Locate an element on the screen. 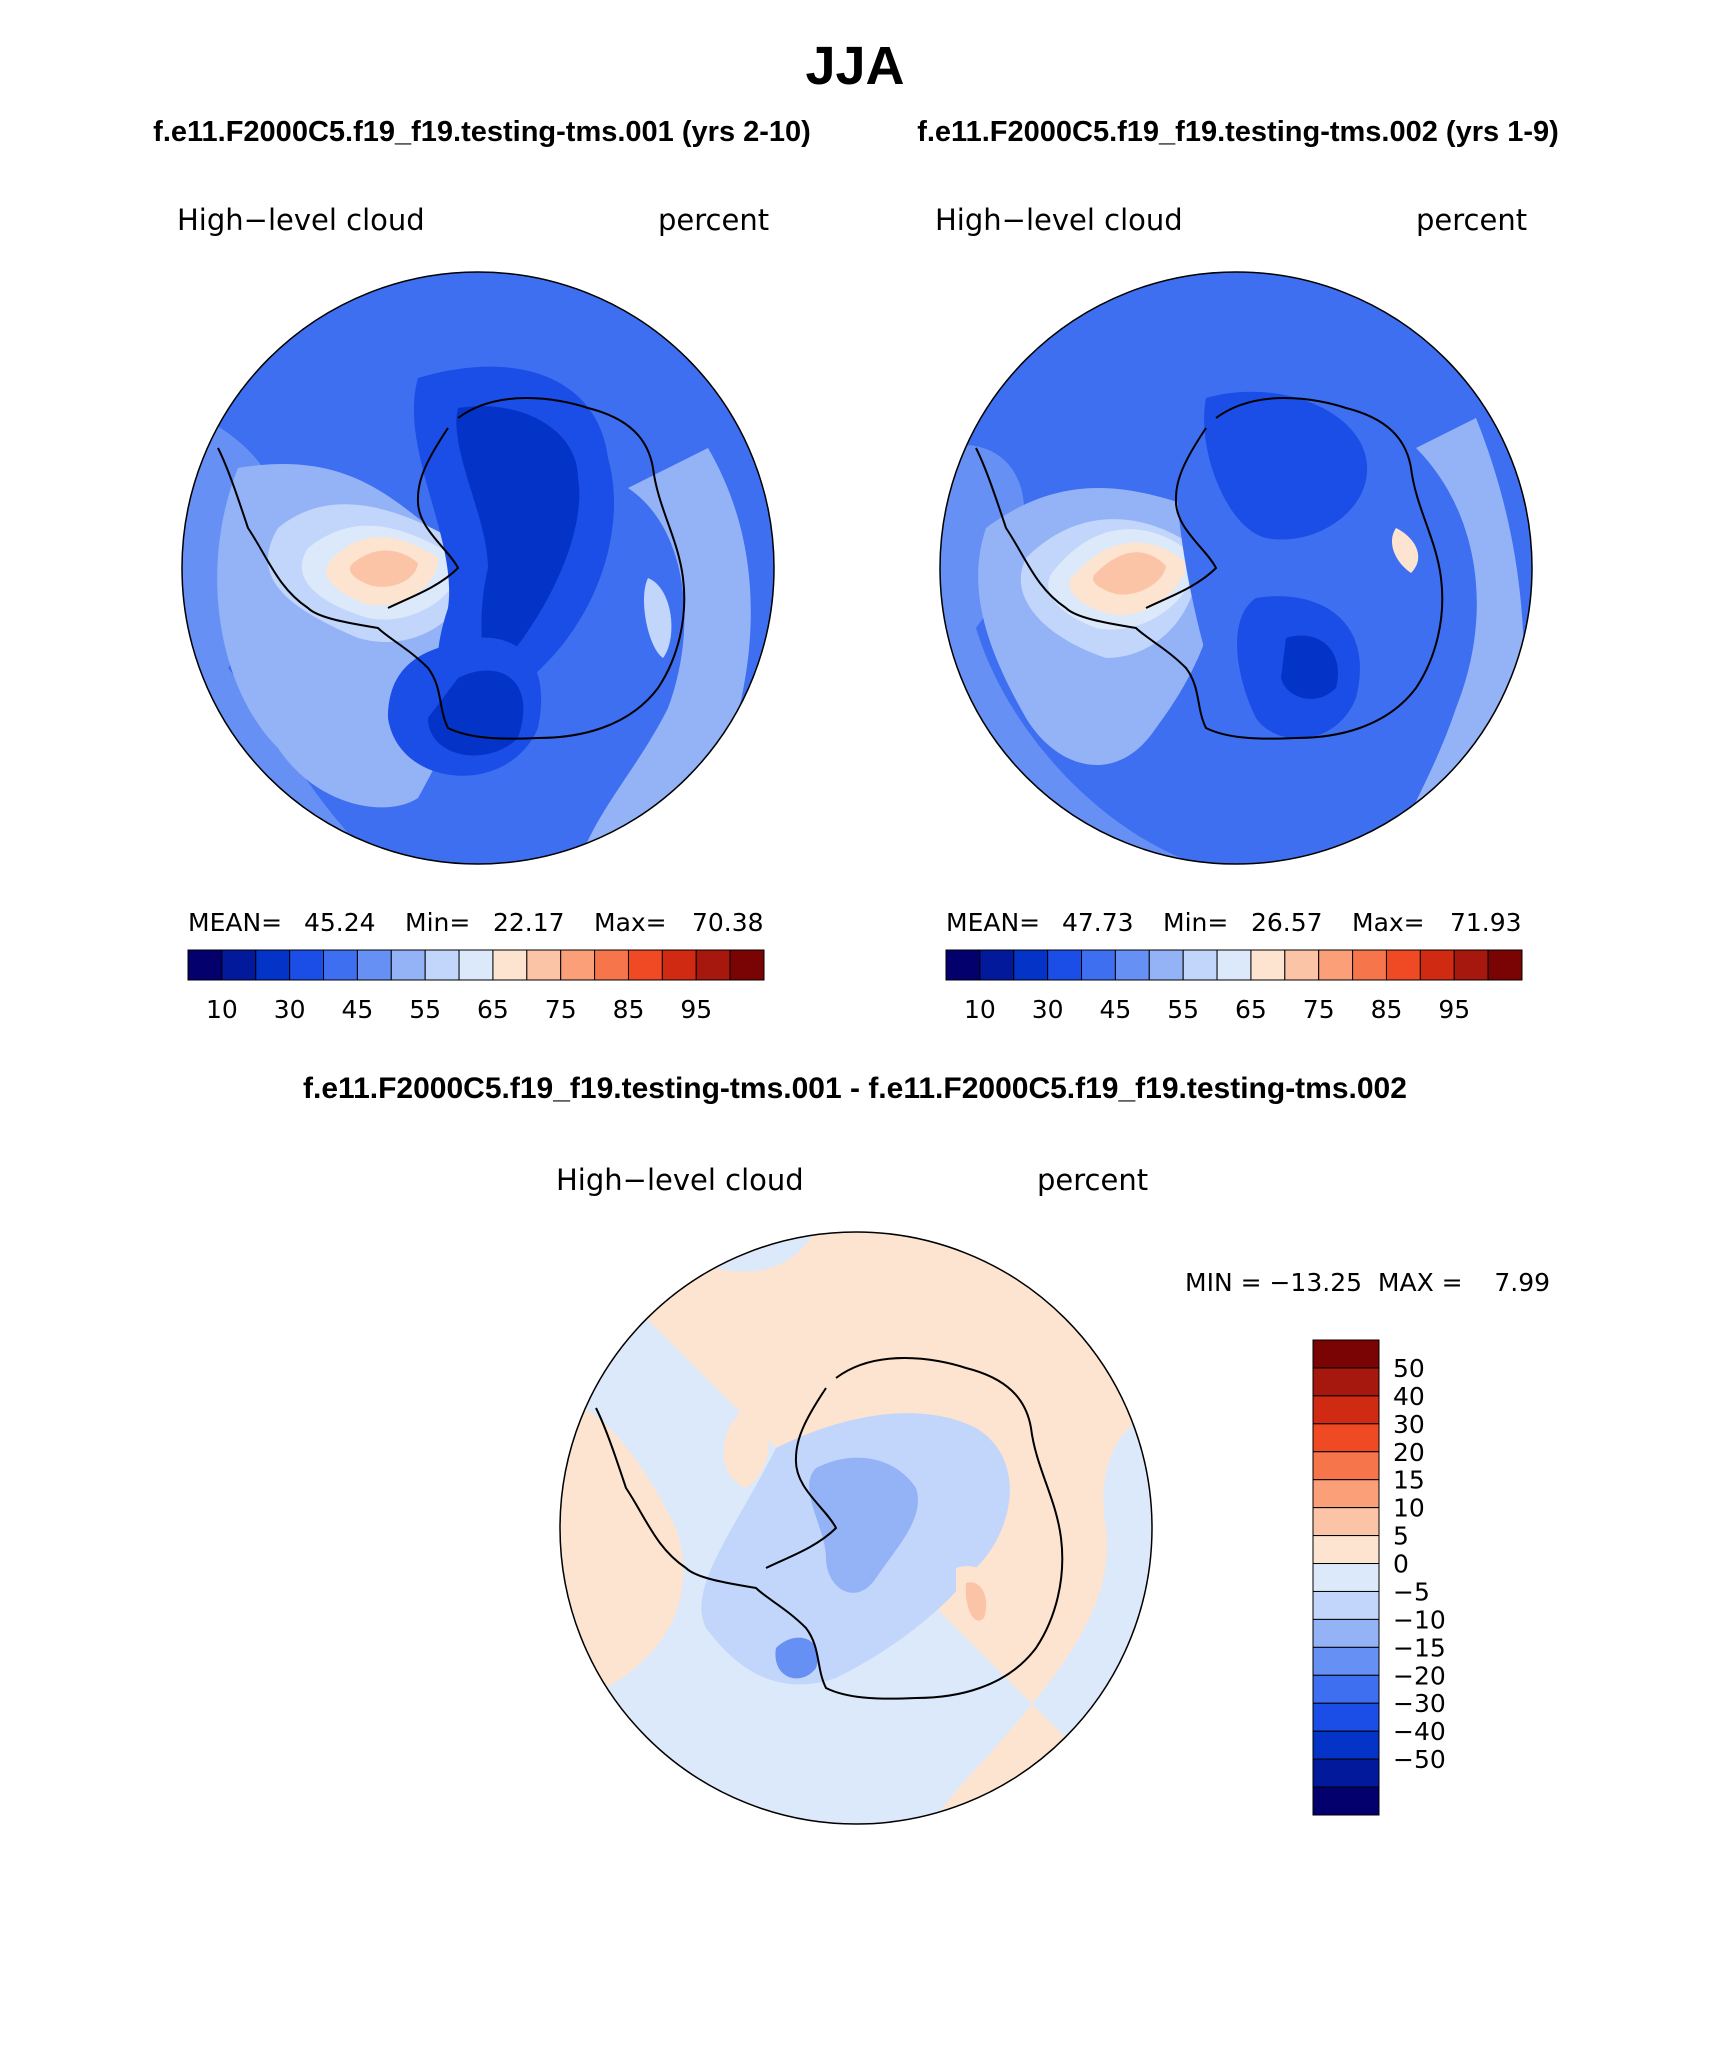  panel1-mean-value: 45.24 is located at coordinates (340, 922).